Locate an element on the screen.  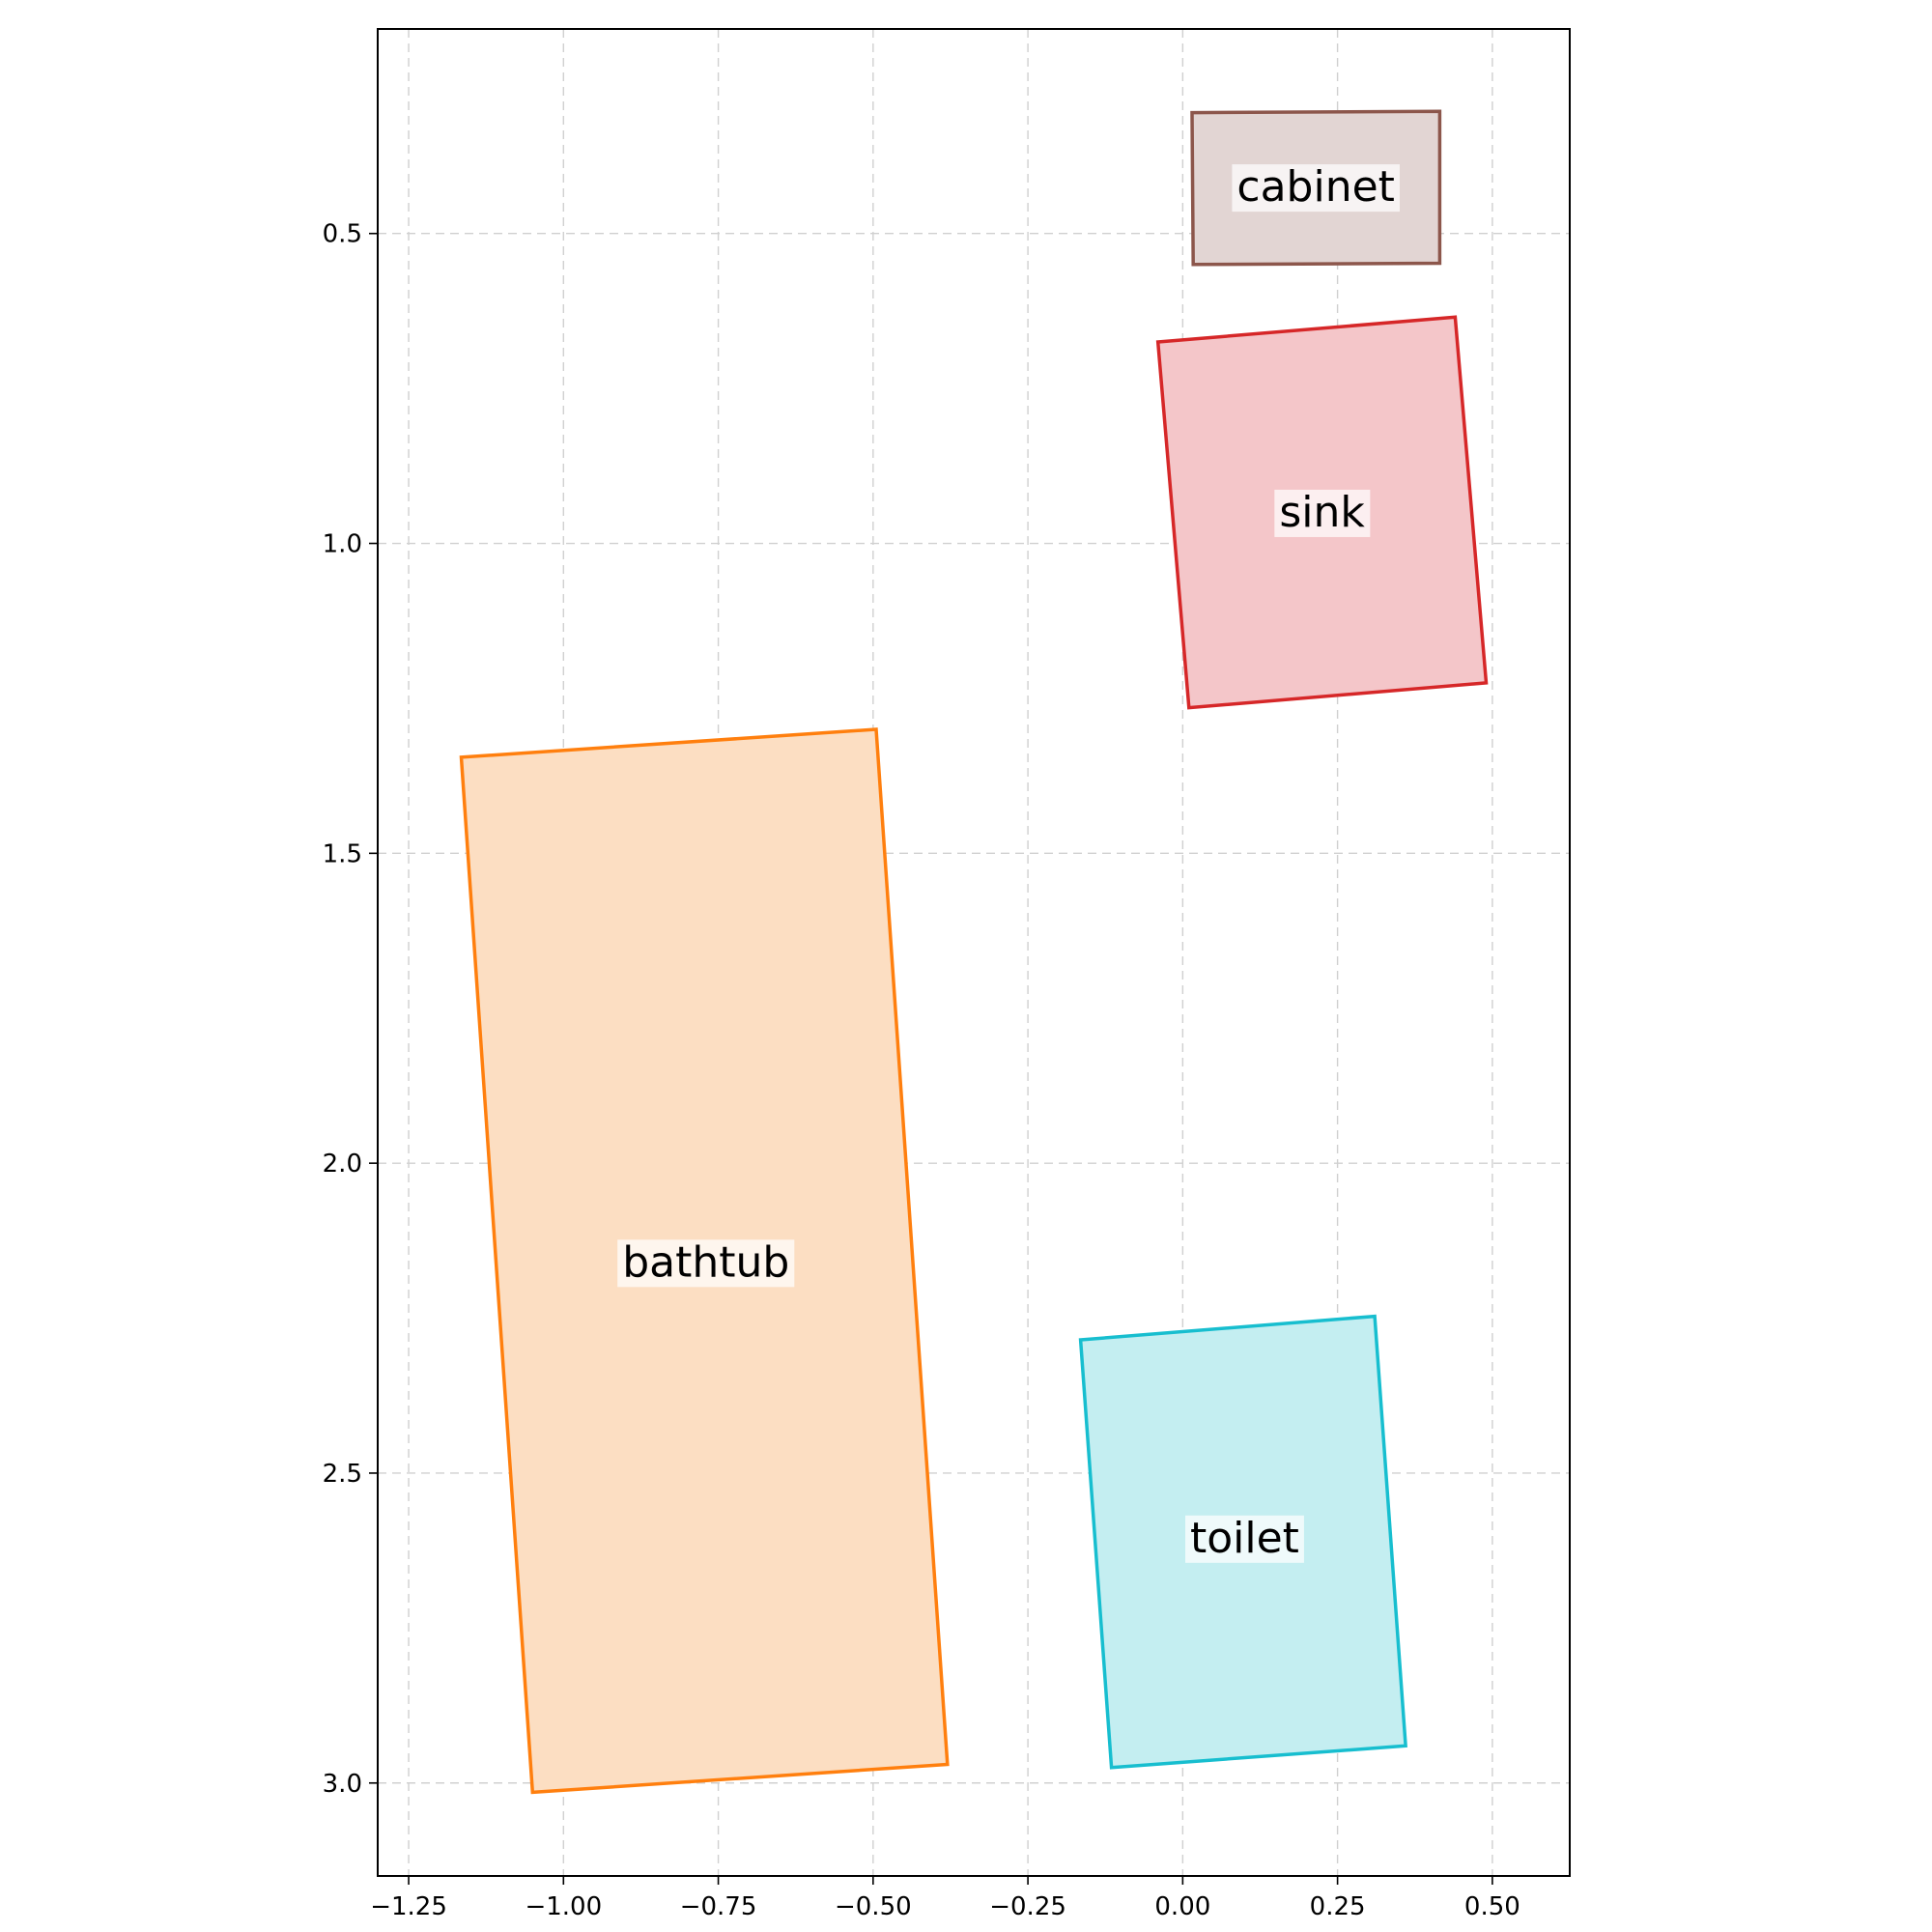
toilet-label: toilet is located at coordinates (1244, 1538).